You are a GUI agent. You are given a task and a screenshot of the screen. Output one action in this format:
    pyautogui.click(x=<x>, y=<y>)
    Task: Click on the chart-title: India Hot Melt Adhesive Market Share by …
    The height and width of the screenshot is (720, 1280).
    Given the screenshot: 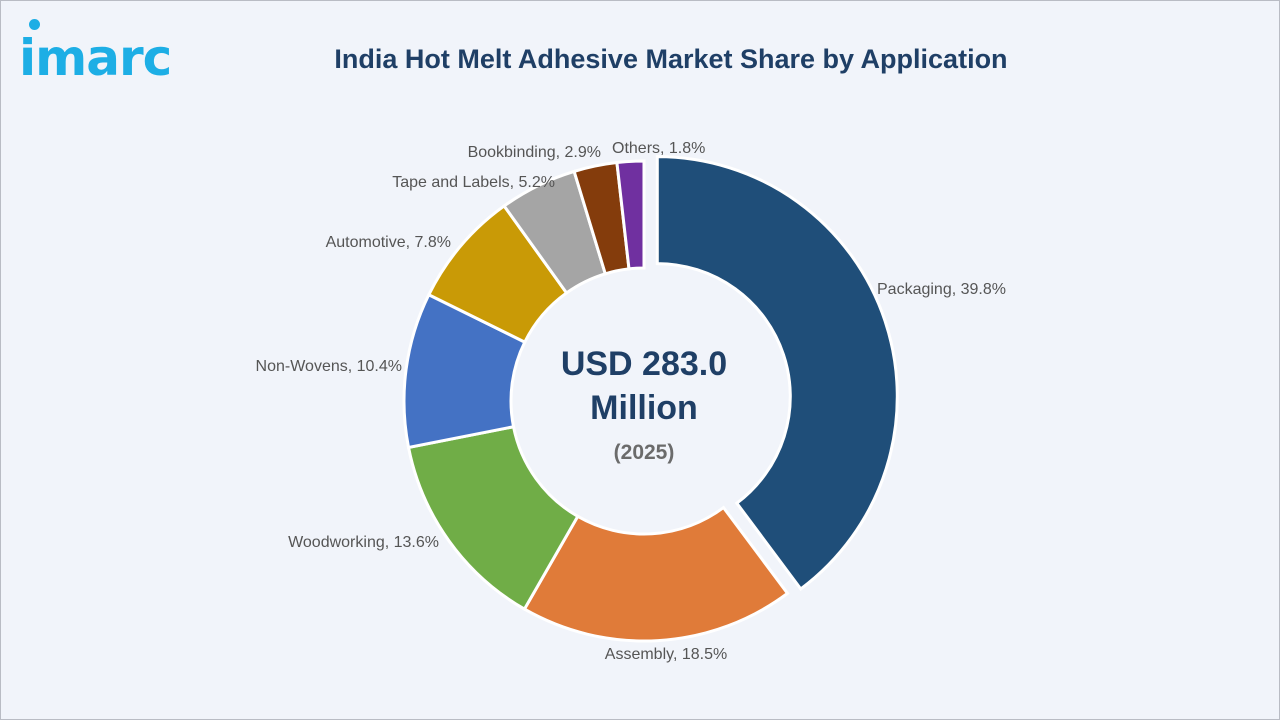 What is the action you would take?
    pyautogui.click(x=671, y=59)
    